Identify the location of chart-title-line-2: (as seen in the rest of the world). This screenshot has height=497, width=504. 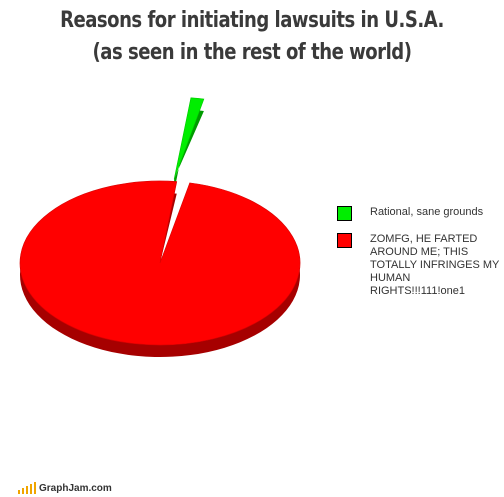
(252, 52).